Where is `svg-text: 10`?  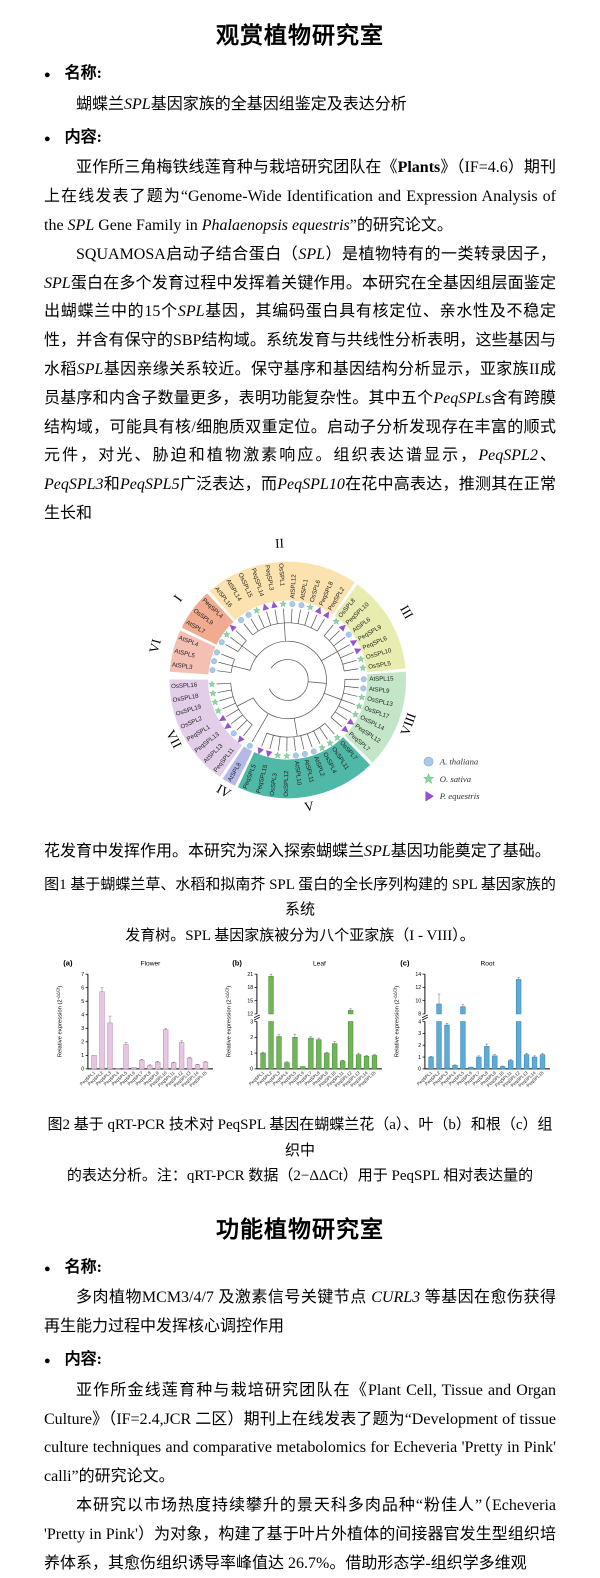
svg-text: 10 is located at coordinates (419, 1002).